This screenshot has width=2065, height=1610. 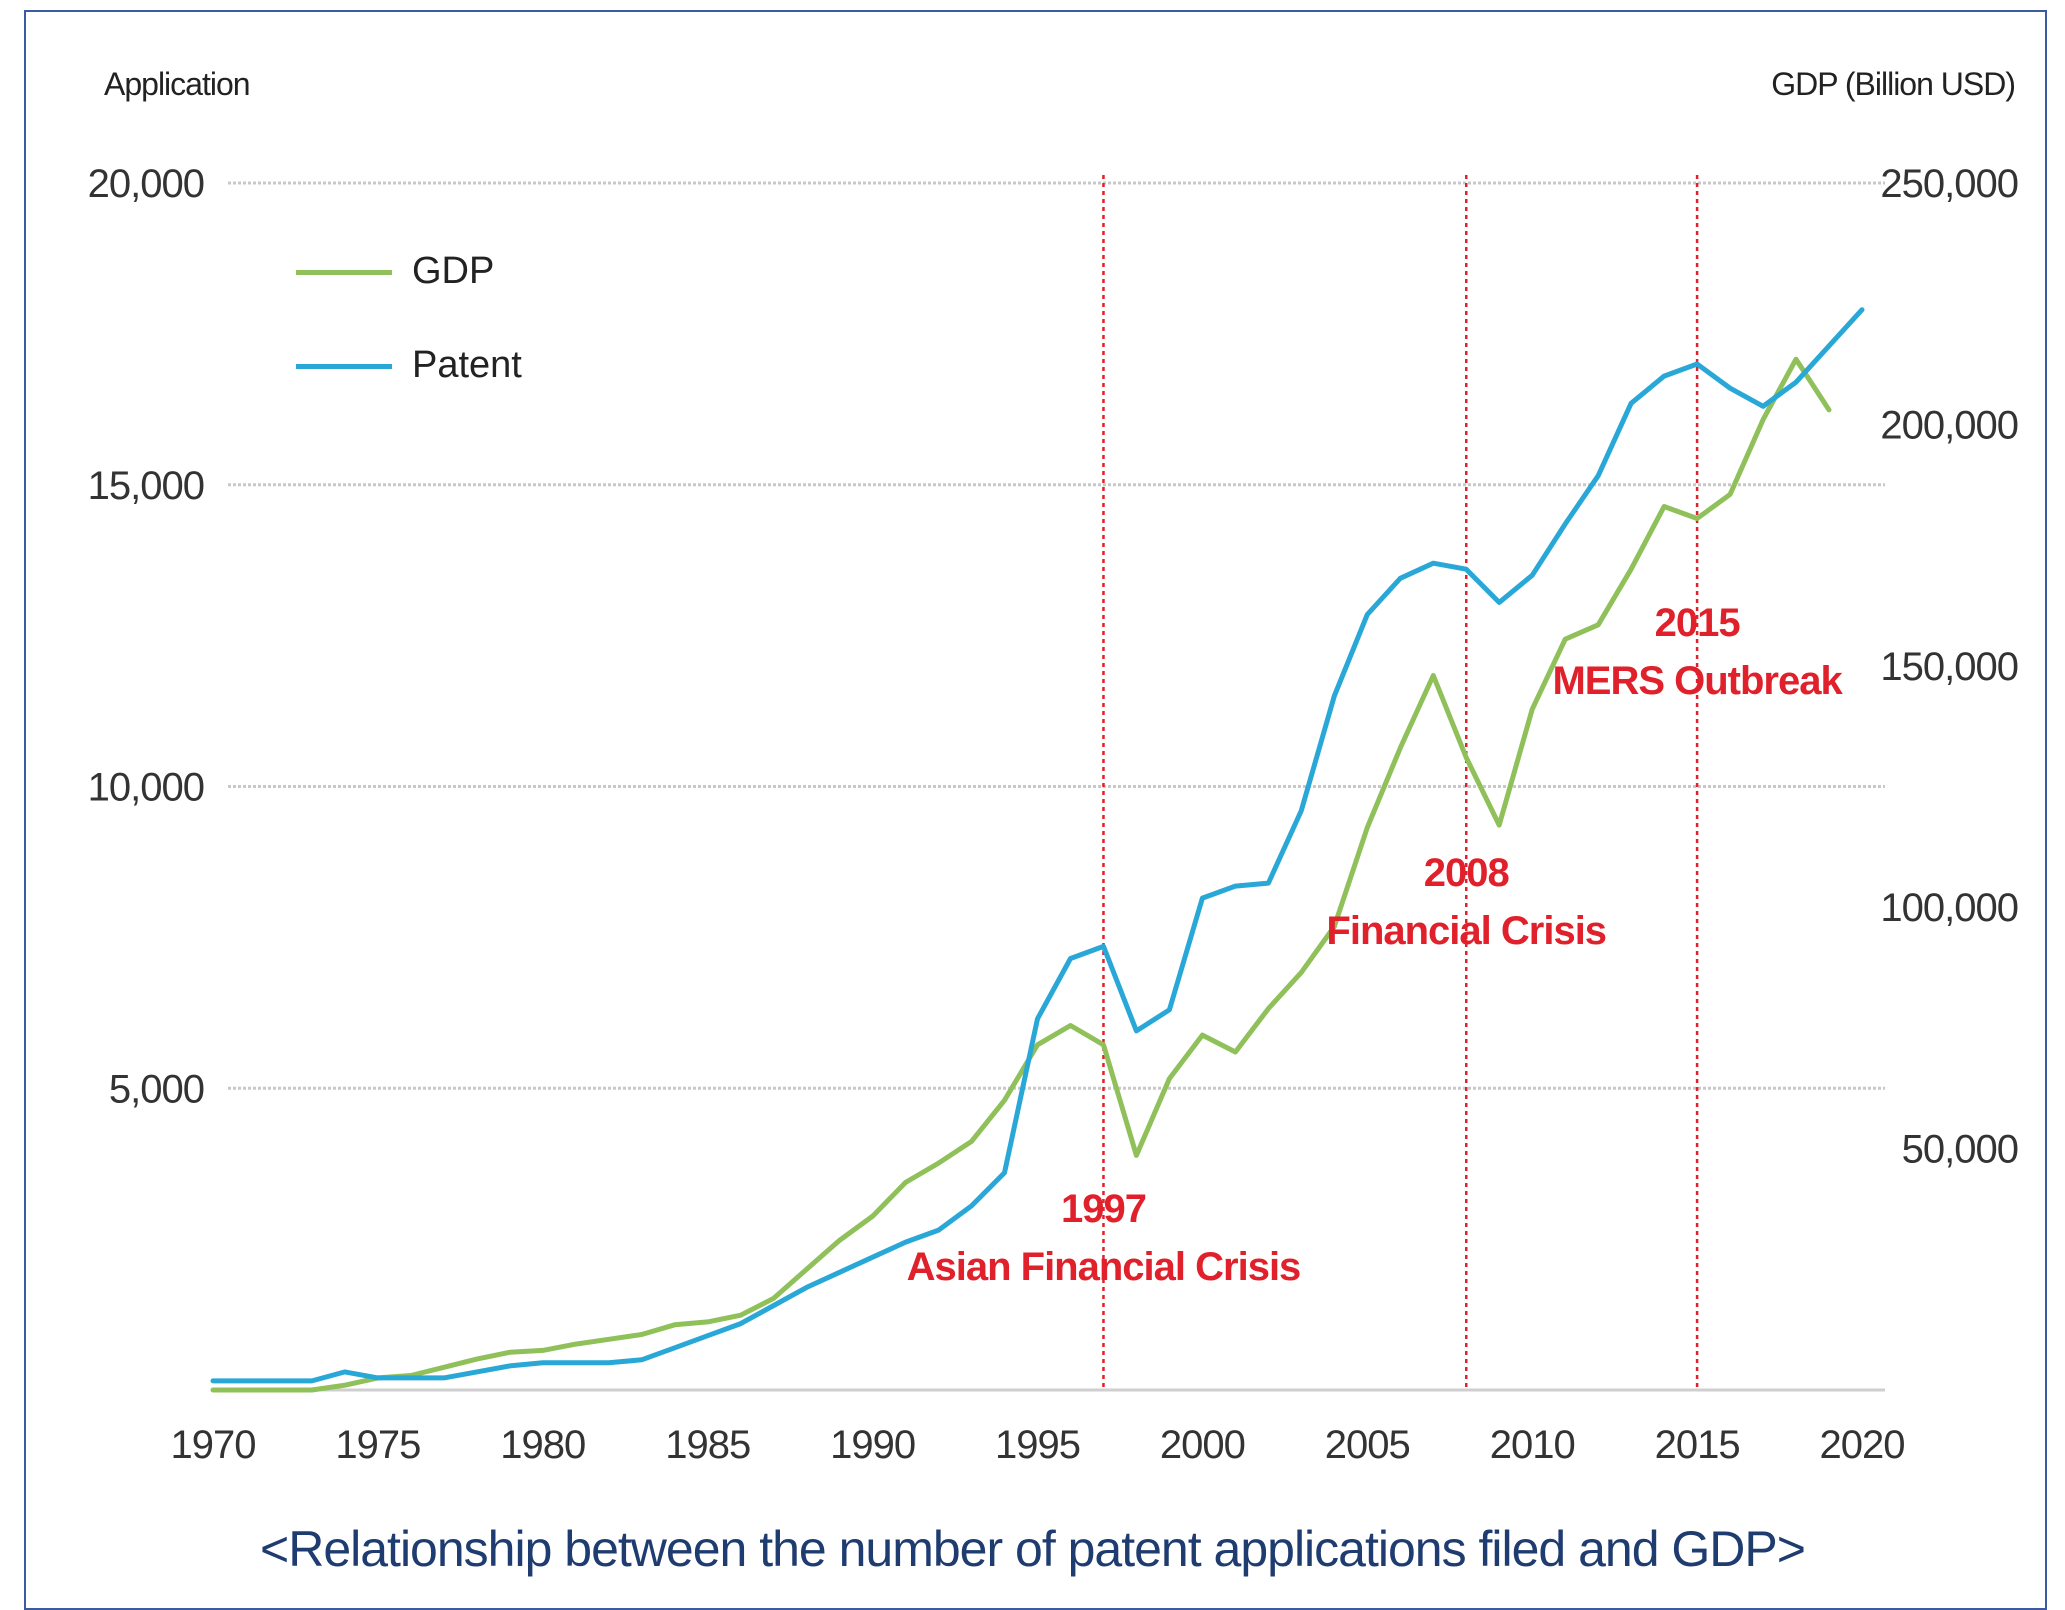 I want to click on x-tick-label: 1975, so click(x=377, y=1445).